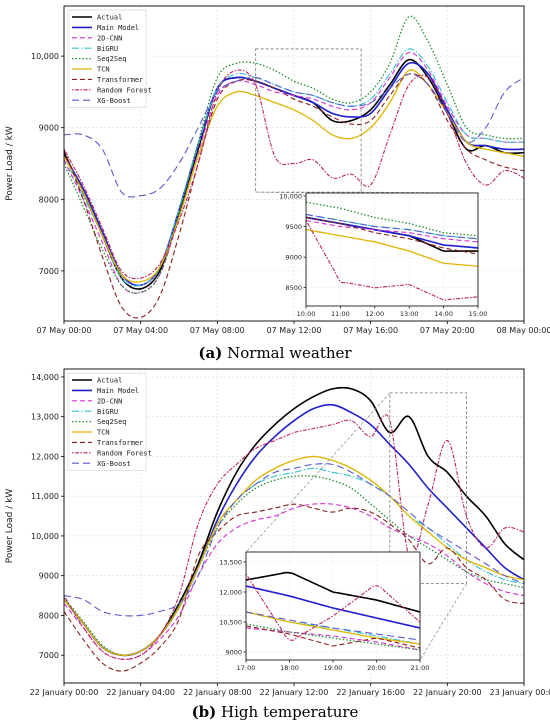  Describe the element at coordinates (443, 314) in the screenshot. I see `inset-x-tick-label: 14:00` at that location.